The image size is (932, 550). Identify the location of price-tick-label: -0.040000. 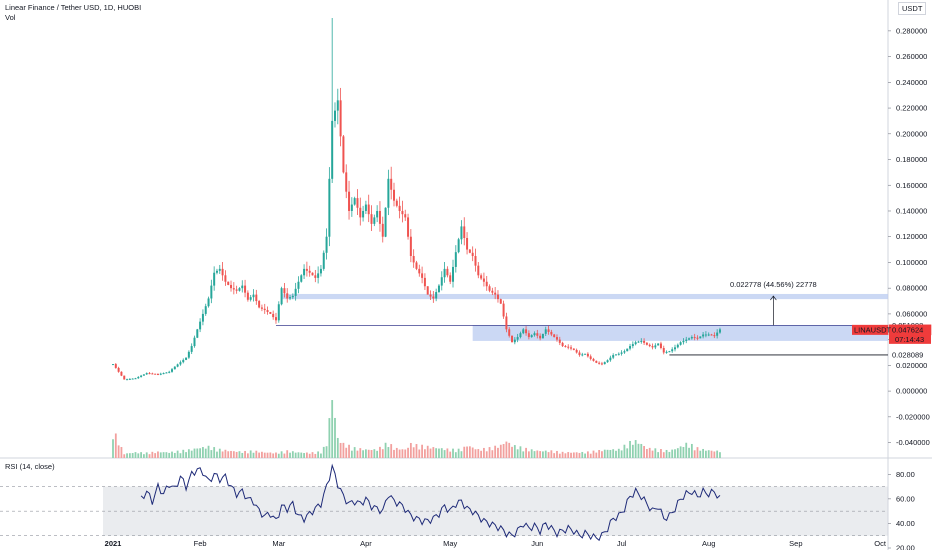
(913, 442).